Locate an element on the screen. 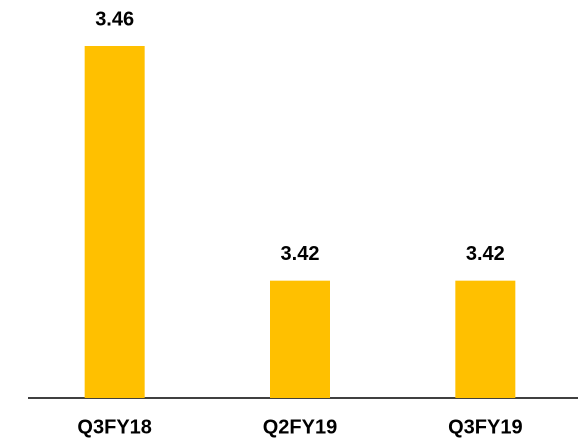 This screenshot has height=447, width=578. x-tick-label: Q3FY19 is located at coordinates (485, 427).